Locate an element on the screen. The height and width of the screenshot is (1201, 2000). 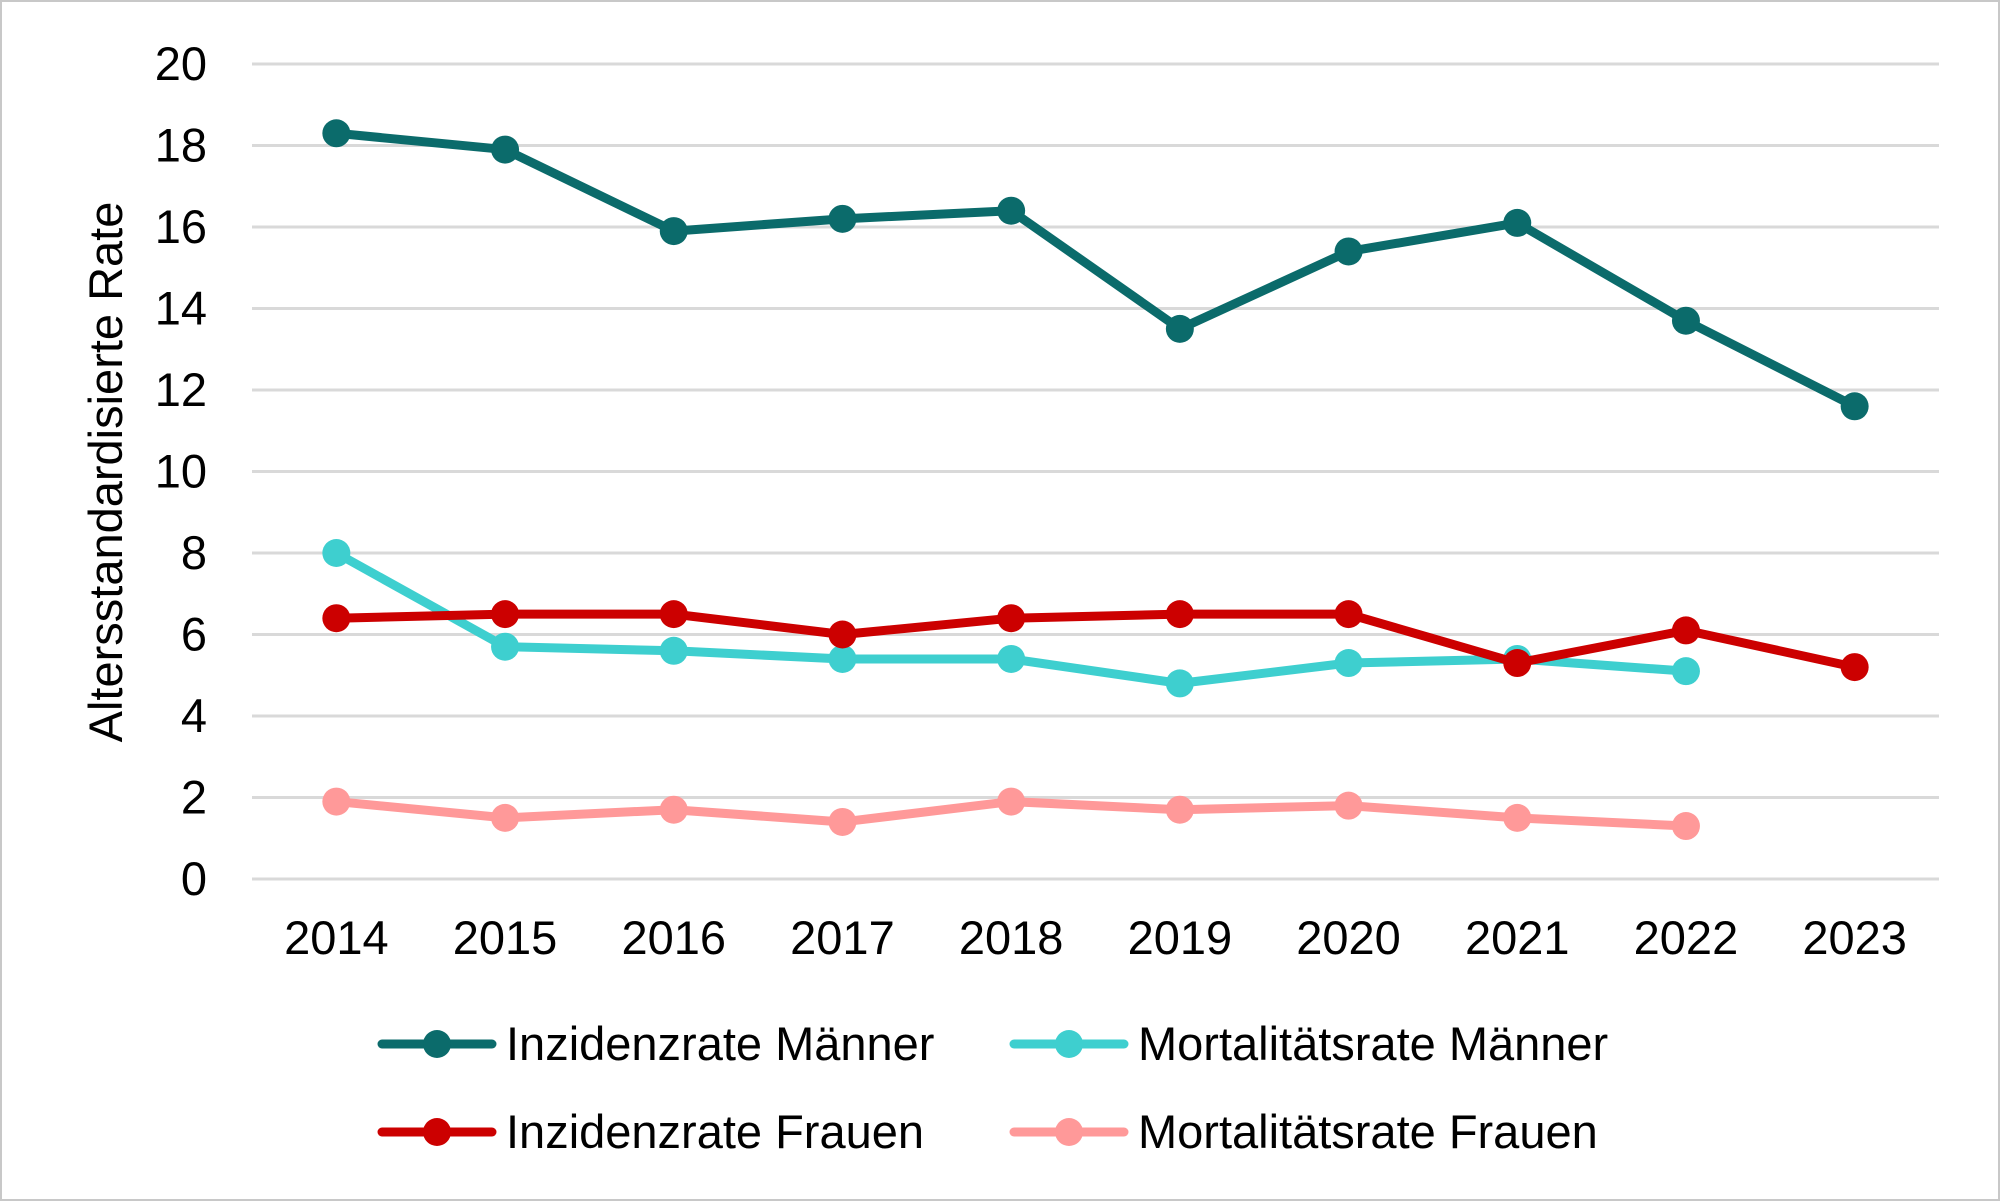
x-tick-label: 2021 is located at coordinates (1517, 937).